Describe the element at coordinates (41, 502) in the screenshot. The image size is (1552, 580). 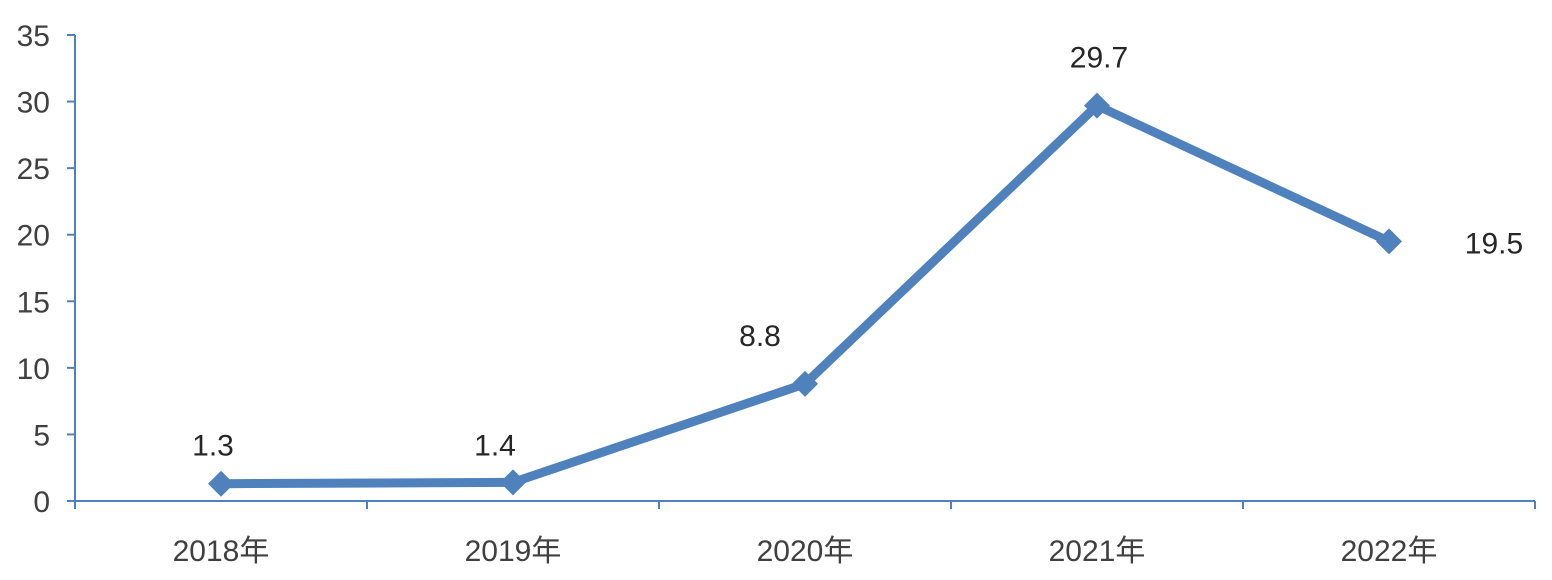
I see `y-tick-label: 0` at that location.